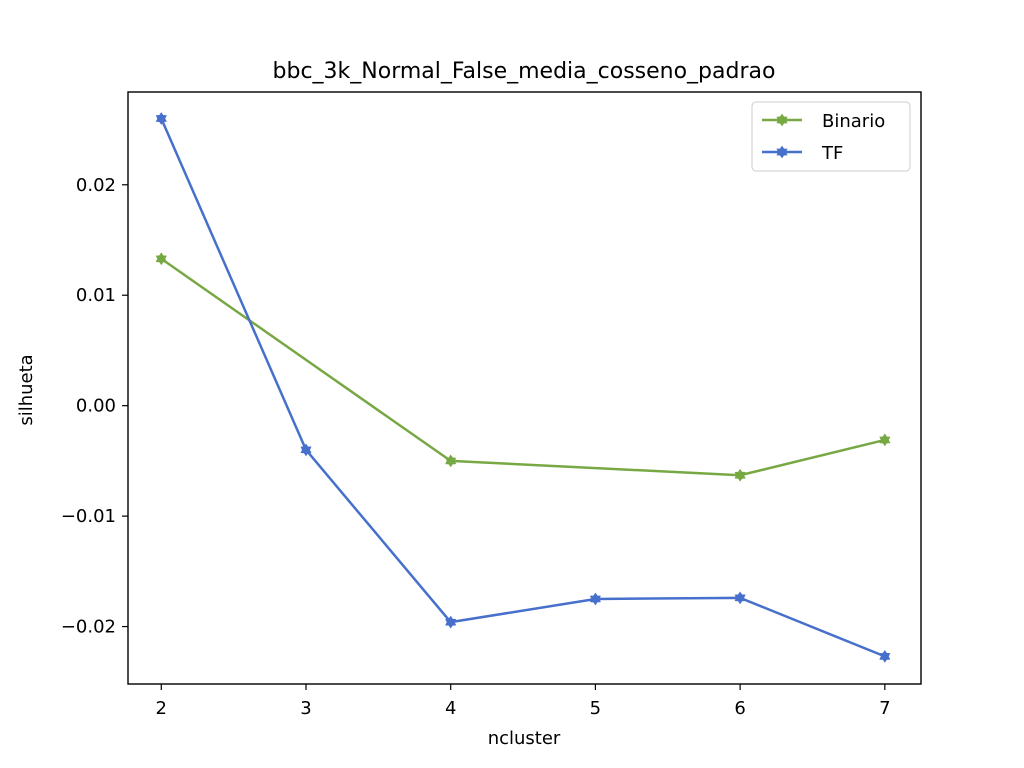 This screenshot has width=1024, height=768. I want to click on x-tick-label: 7, so click(884, 708).